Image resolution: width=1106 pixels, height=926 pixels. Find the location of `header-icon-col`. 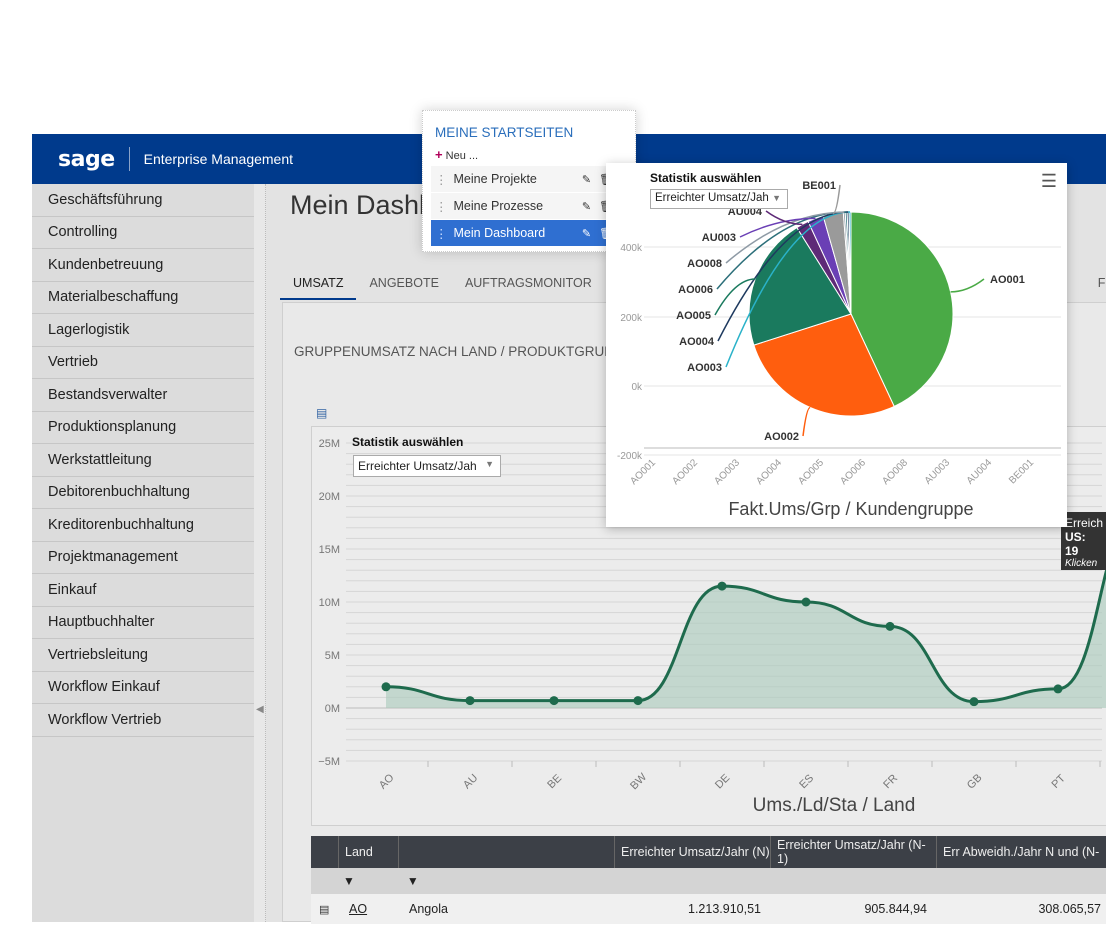

header-icon-col is located at coordinates (325, 852).